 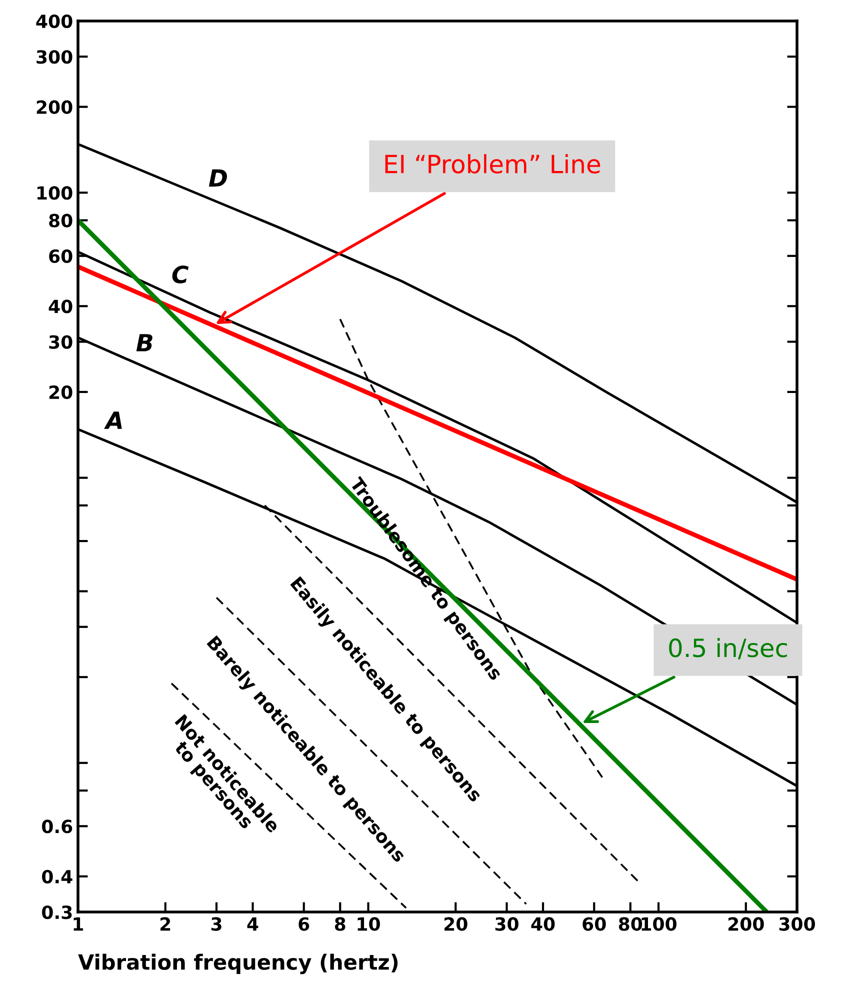 I want to click on series-label: A, so click(x=113, y=420).